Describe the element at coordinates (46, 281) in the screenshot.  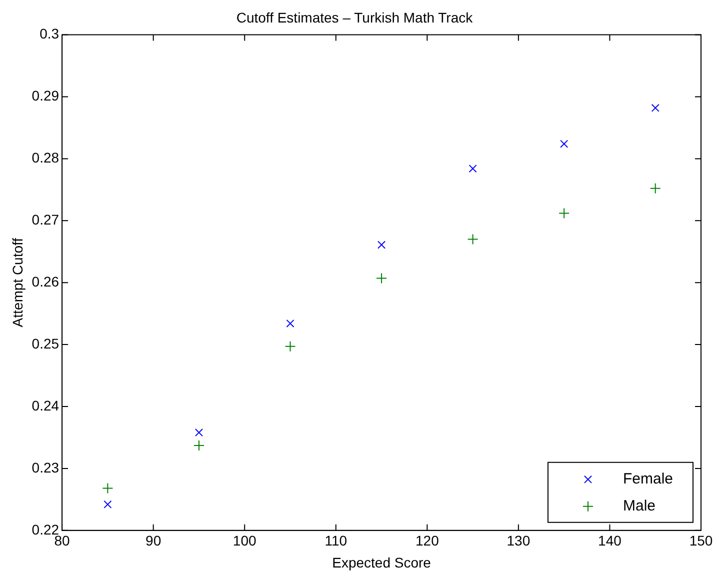
I see `y-tick-label: 0.26` at that location.